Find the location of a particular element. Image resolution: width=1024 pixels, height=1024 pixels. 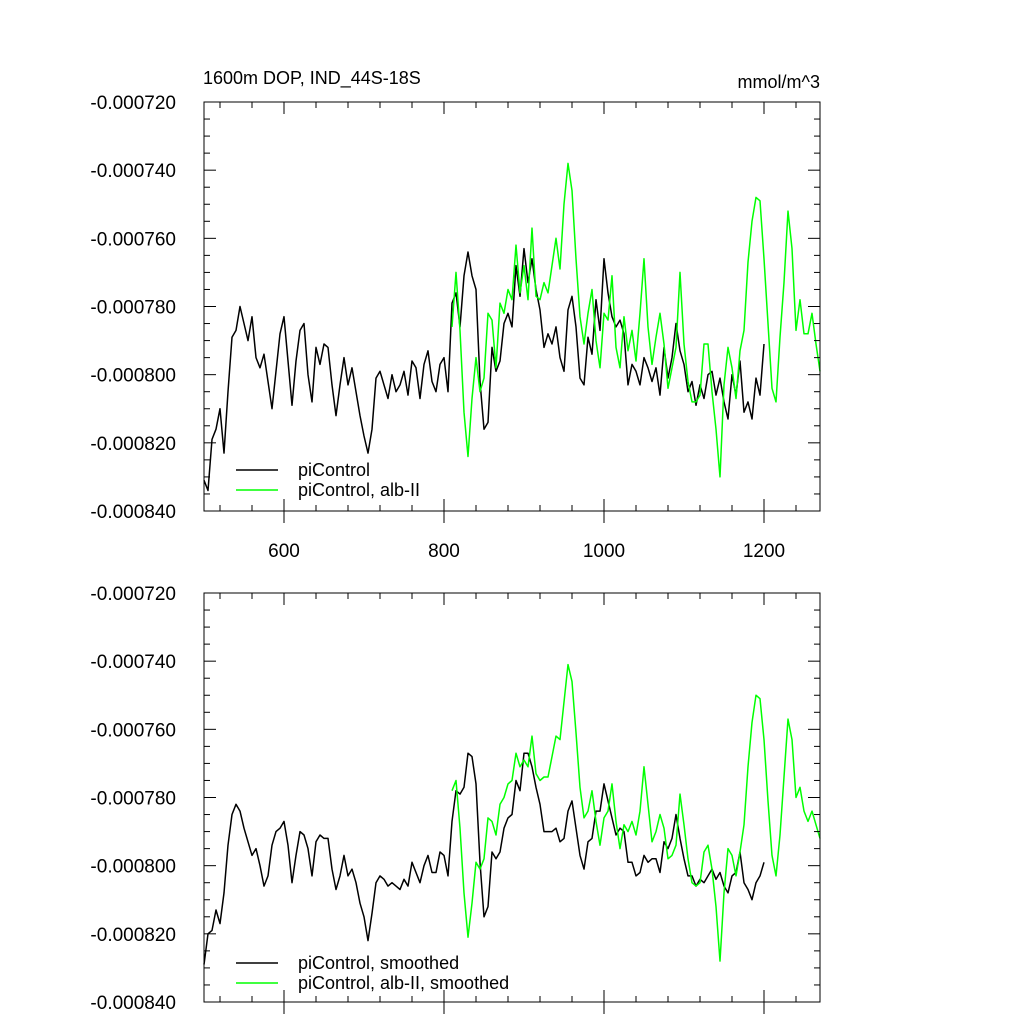

top-legend: piControl piControl, alb-II is located at coordinates (328, 480).